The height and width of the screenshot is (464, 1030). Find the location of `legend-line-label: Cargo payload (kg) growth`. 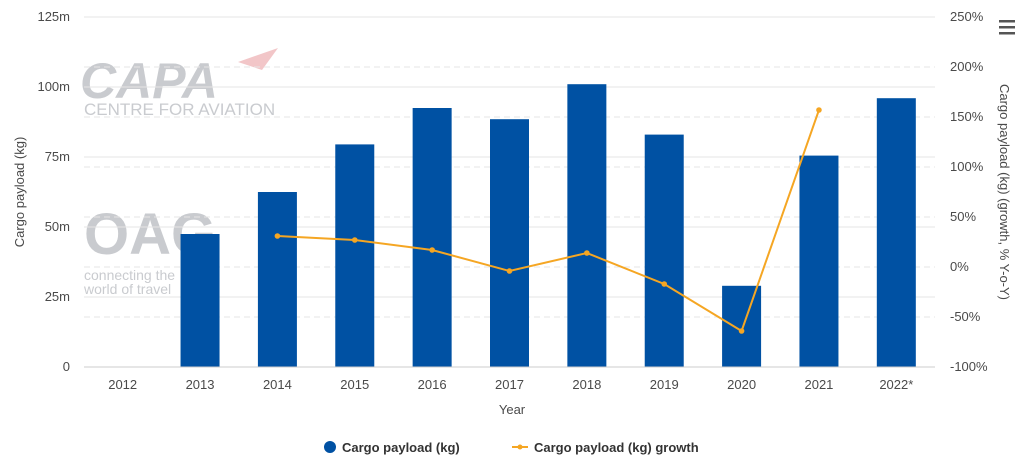

legend-line-label: Cargo payload (kg) growth is located at coordinates (616, 447).